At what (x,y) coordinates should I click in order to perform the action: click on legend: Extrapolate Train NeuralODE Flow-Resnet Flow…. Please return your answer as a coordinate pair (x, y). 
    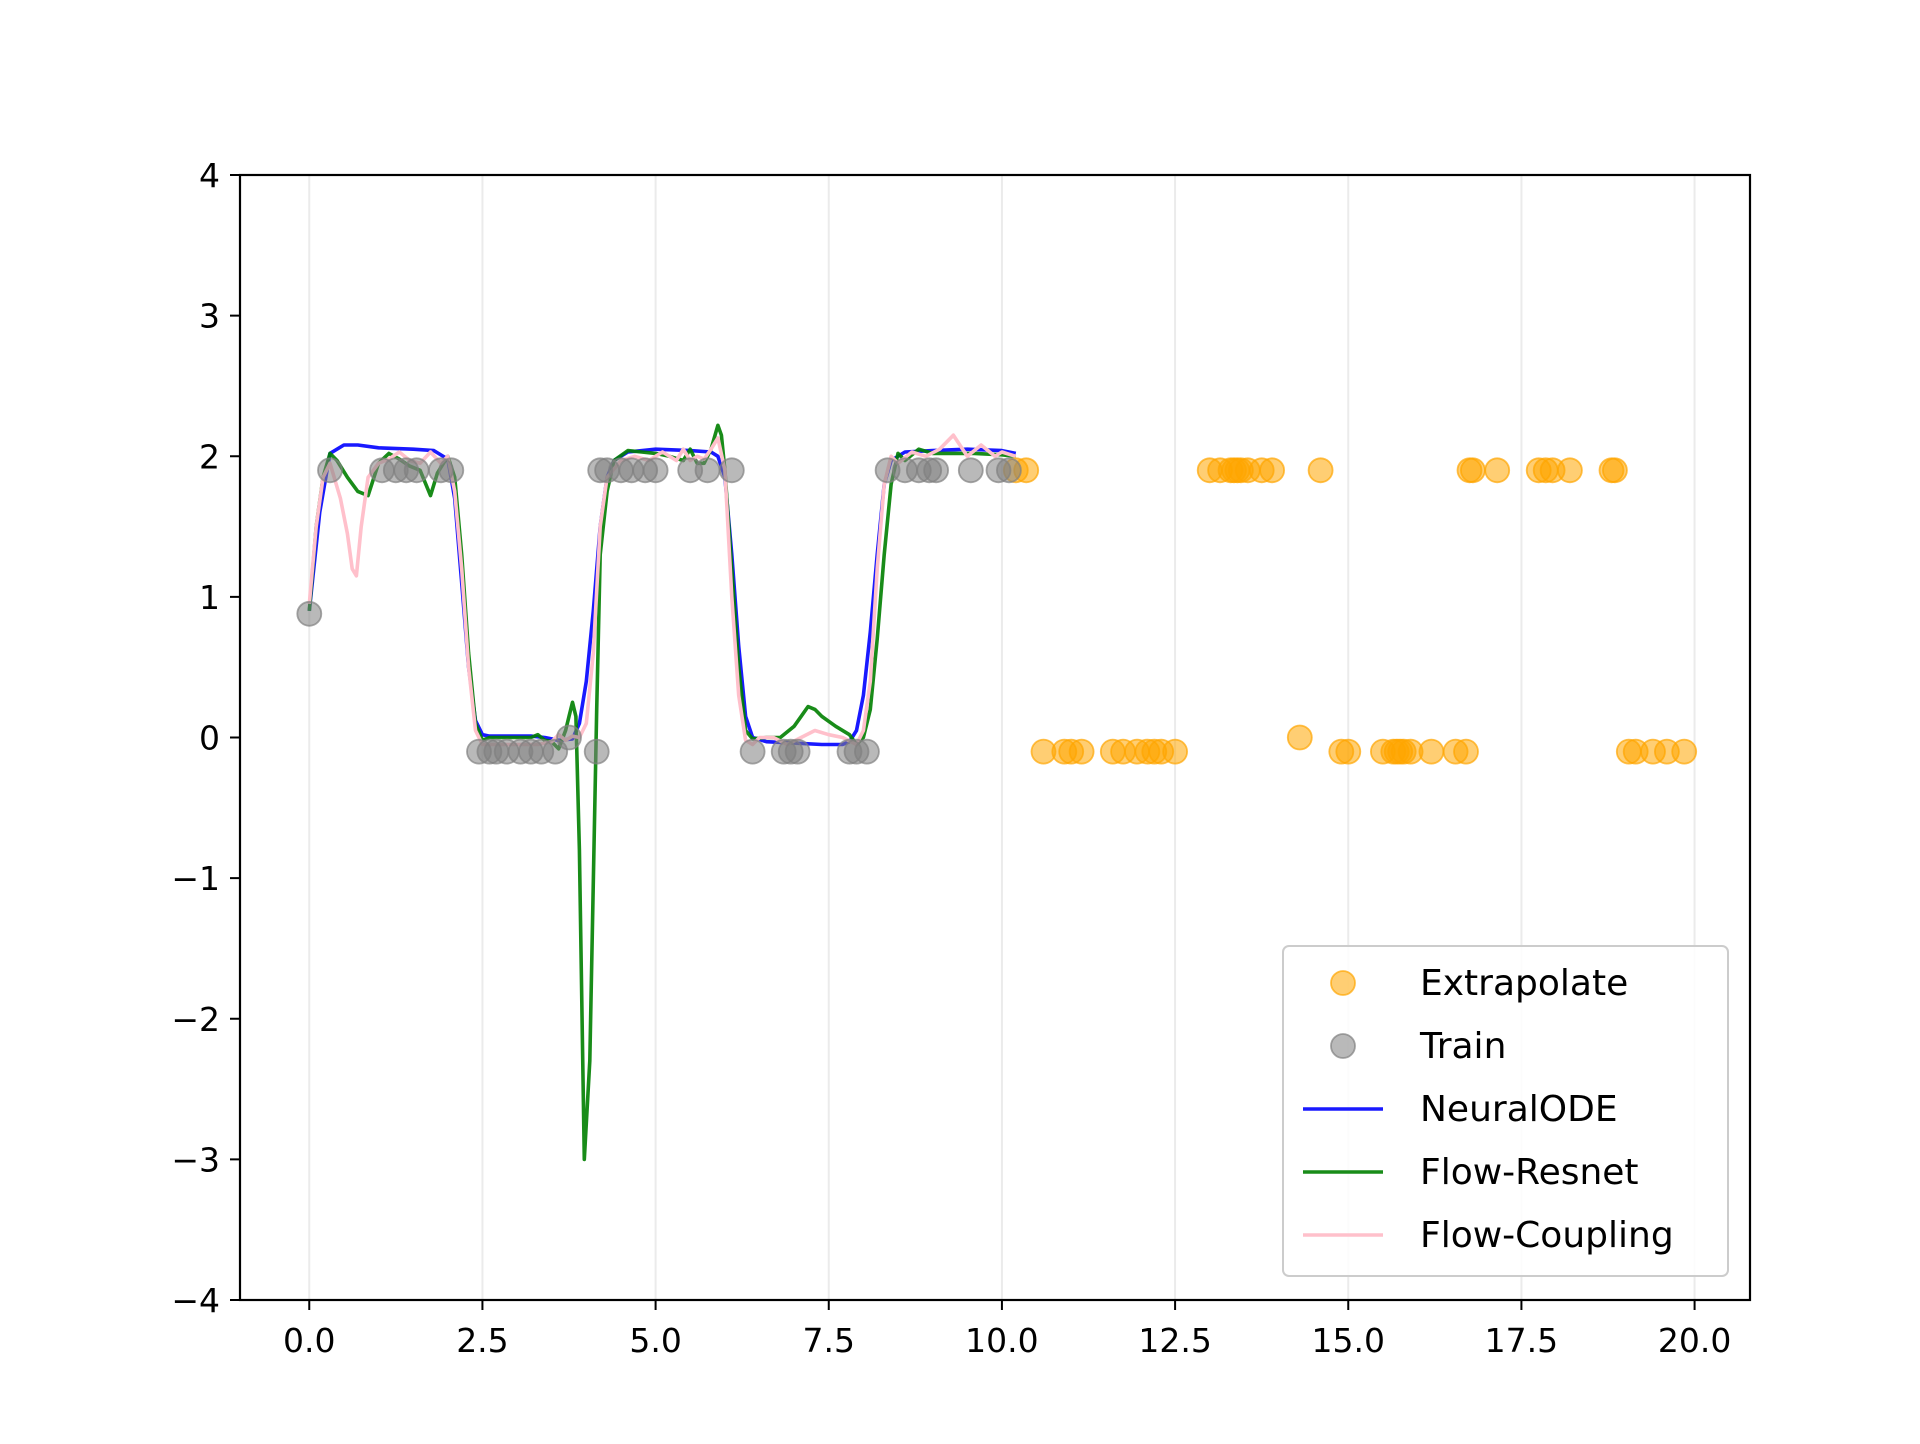
    Looking at the image, I should click on (1505, 1111).